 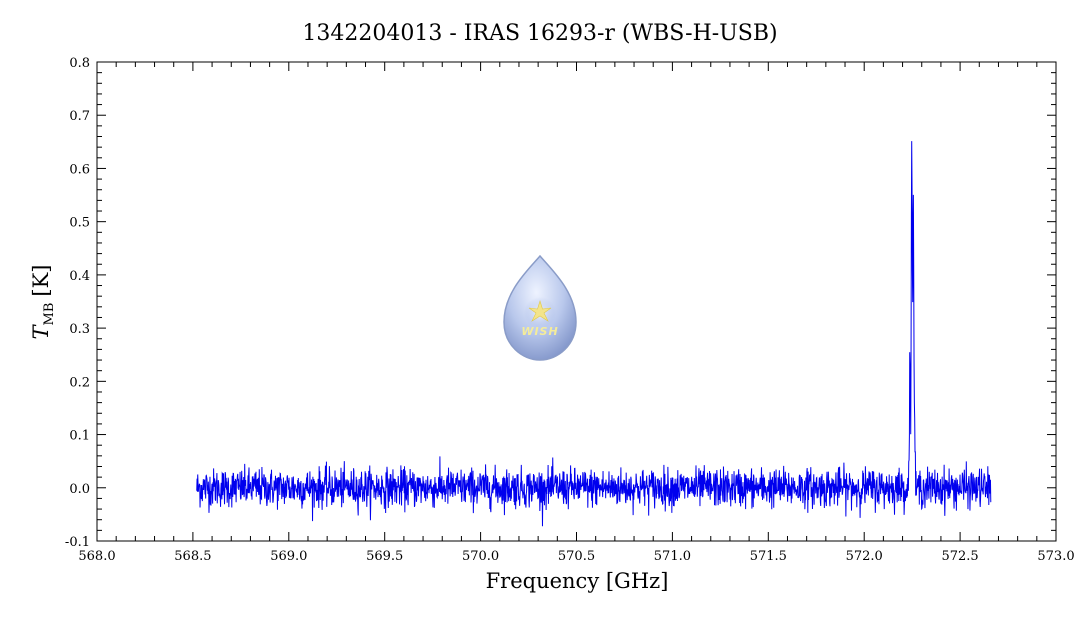 I want to click on y-axis-label: TMB [K], so click(x=43, y=302).